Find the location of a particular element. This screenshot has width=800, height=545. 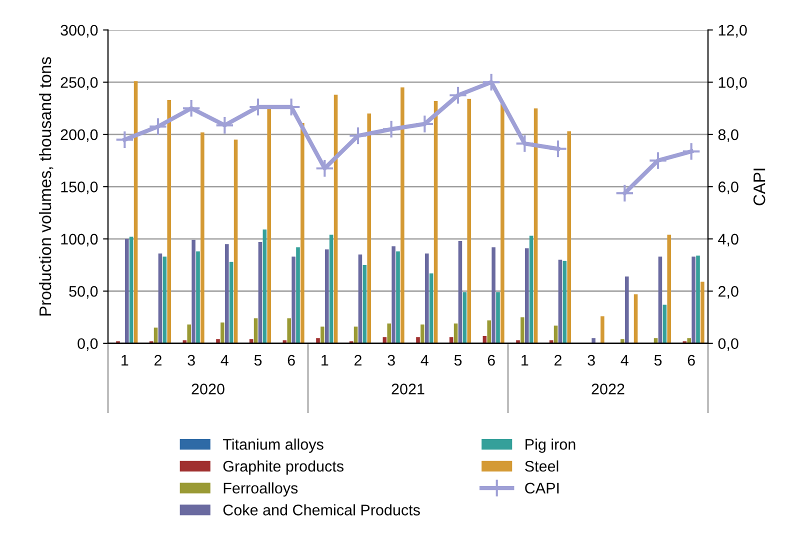

legend-label: Ferroalloys is located at coordinates (261, 489).